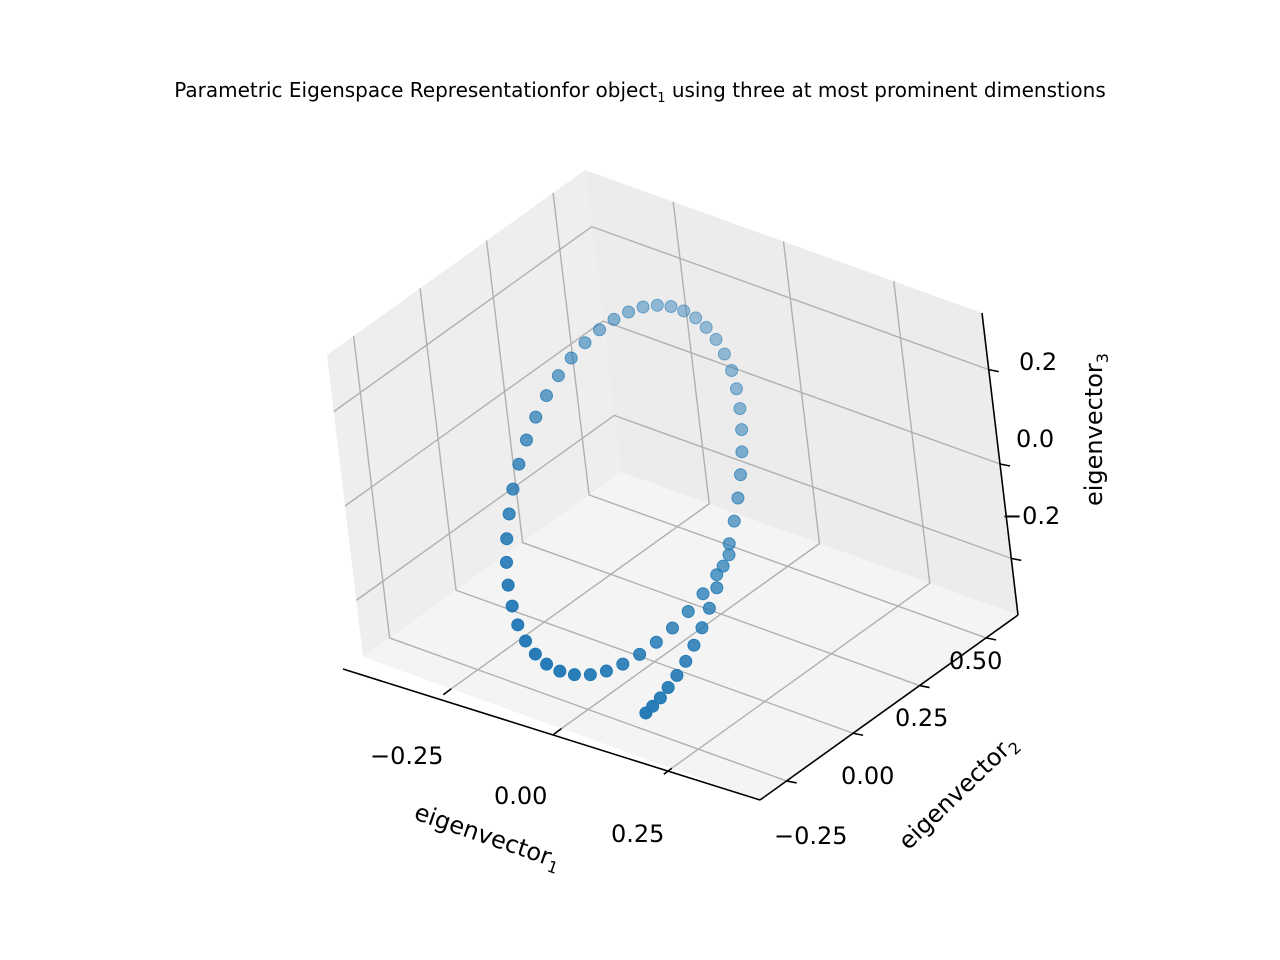  I want to click on x-tick-label: −0.25, so click(407, 756).